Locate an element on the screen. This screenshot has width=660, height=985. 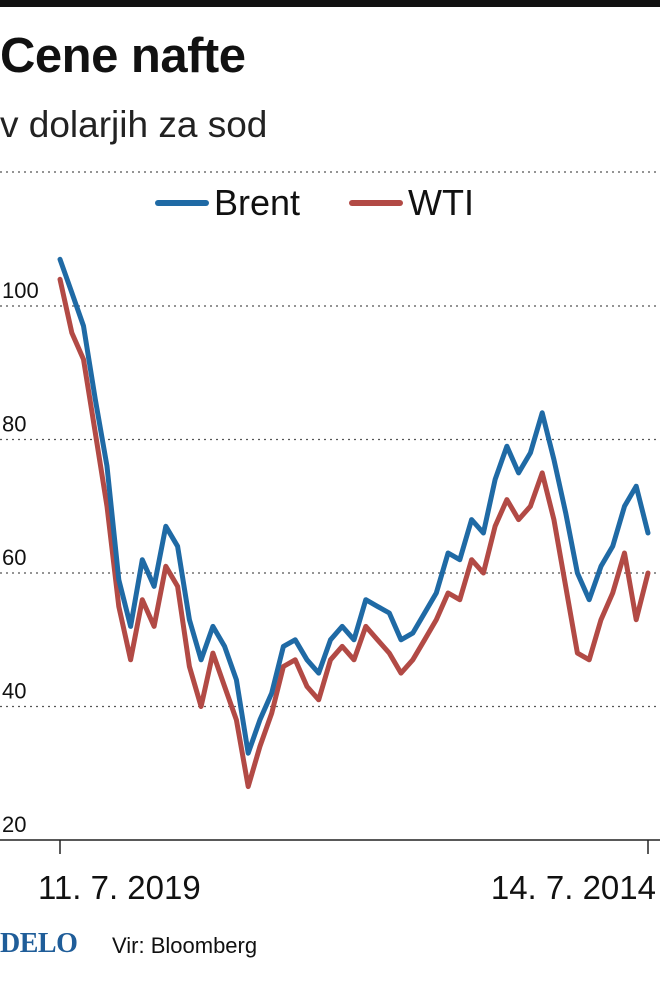
chart-title: Cene nafte is located at coordinates (123, 56).